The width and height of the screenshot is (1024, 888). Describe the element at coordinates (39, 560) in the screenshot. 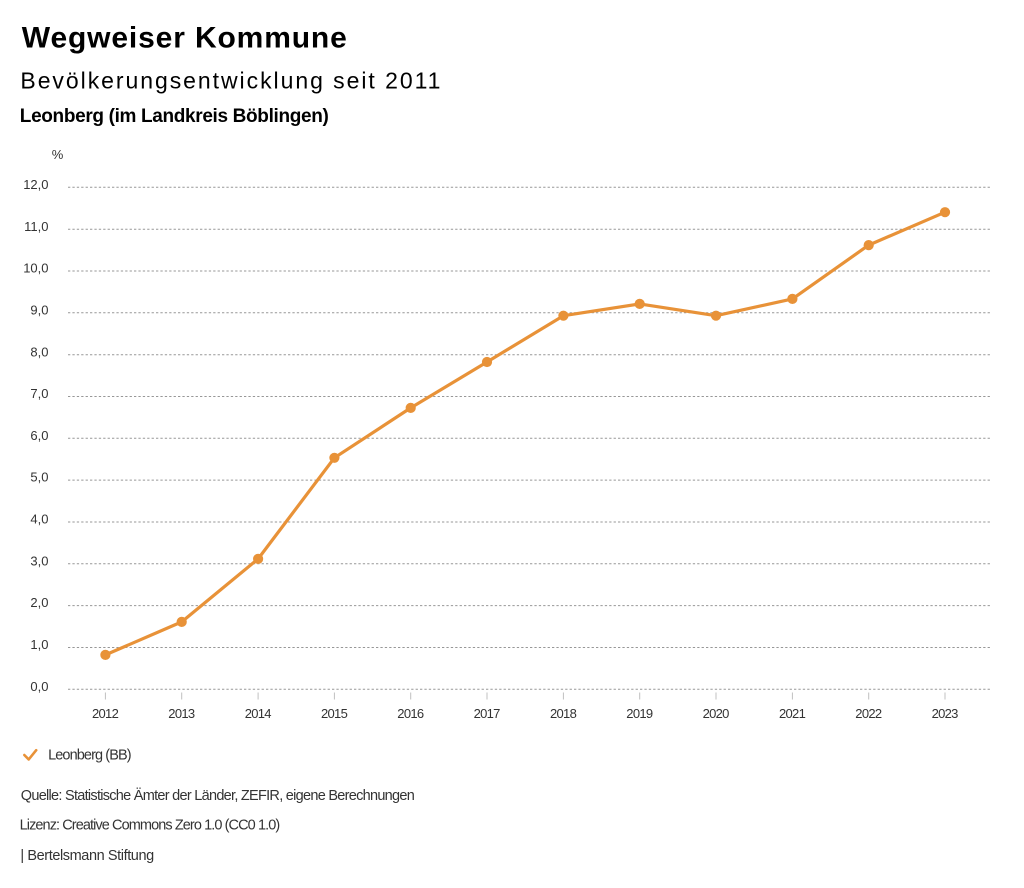

I see `svg-text: 3,0` at that location.